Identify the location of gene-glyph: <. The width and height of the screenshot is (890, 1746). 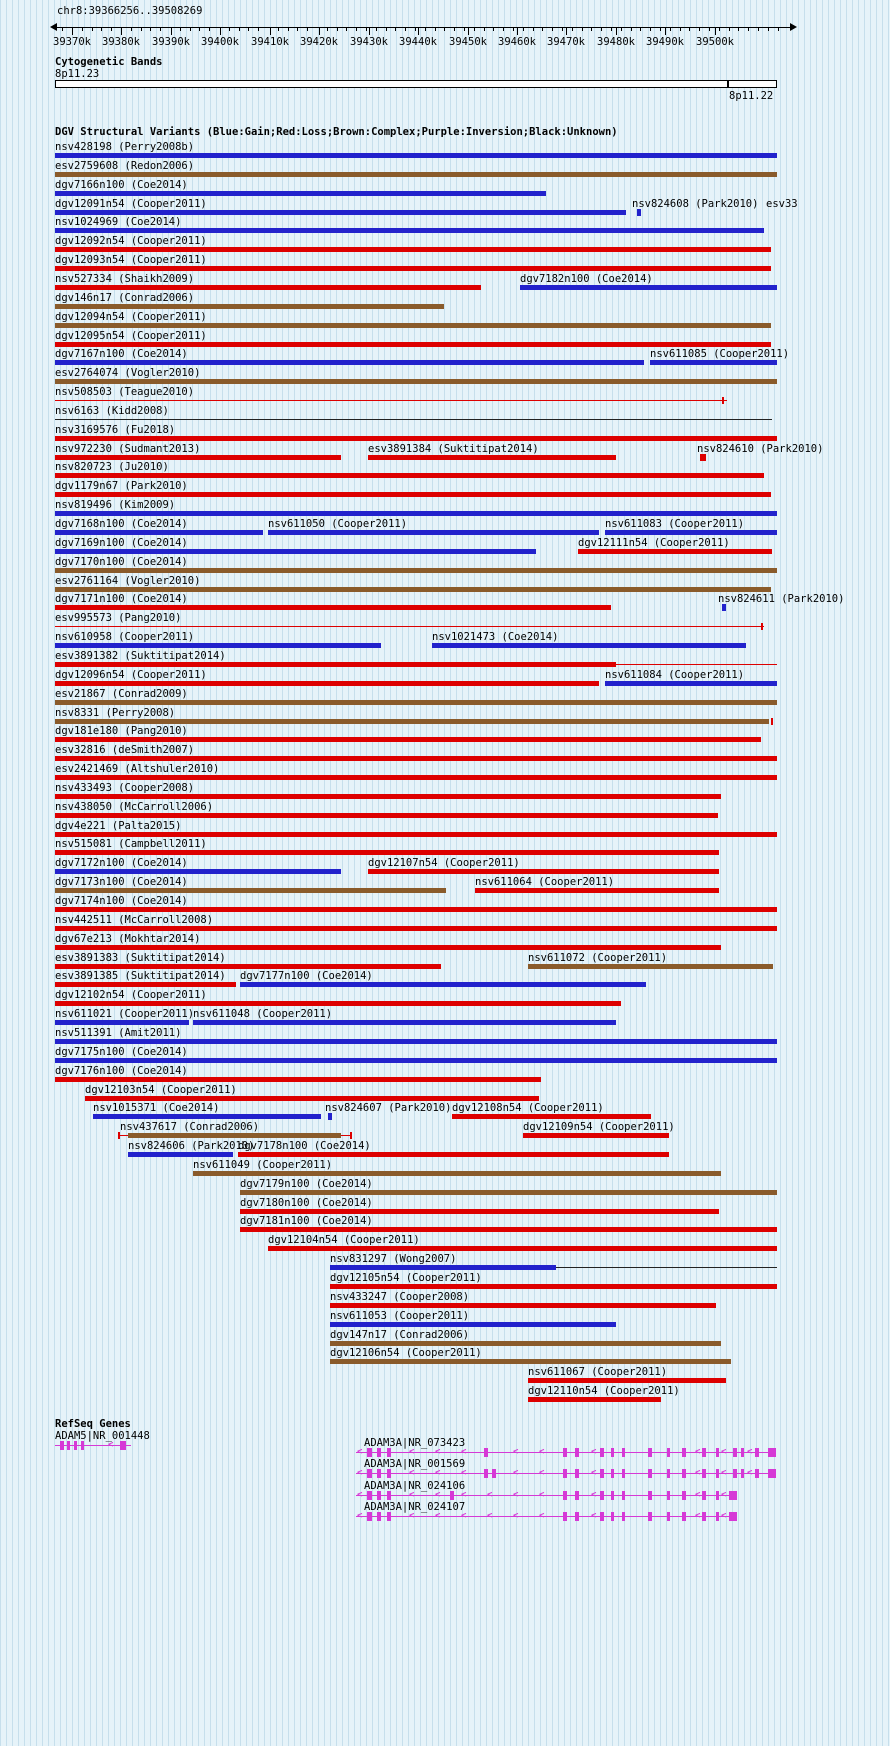
(93, 1446).